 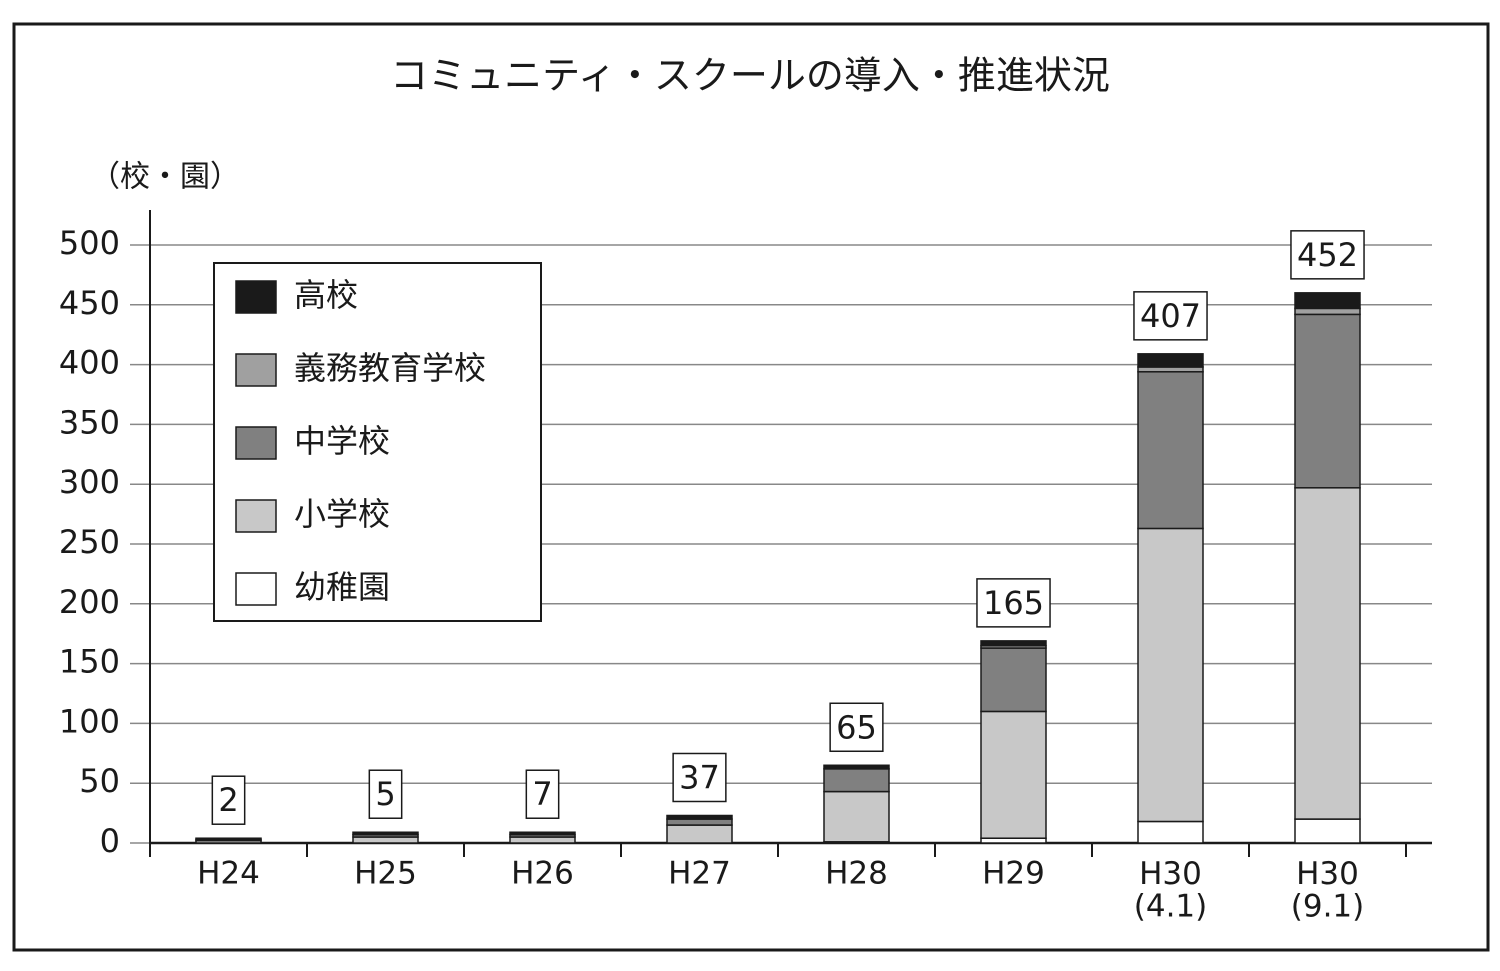 I want to click on x-tick-label: H26, so click(x=542, y=874).